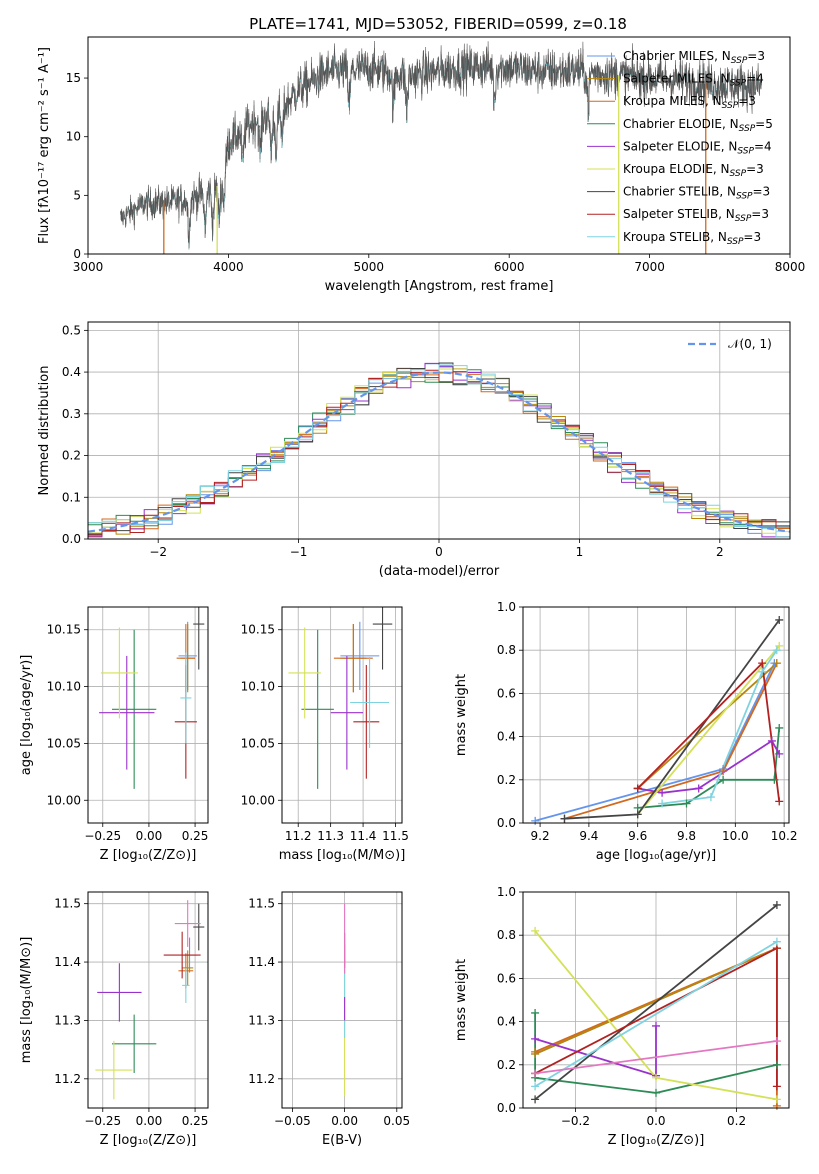  What do you see at coordinates (736, 1121) in the screenshot?
I see `x-tick-label: 0.2` at bounding box center [736, 1121].